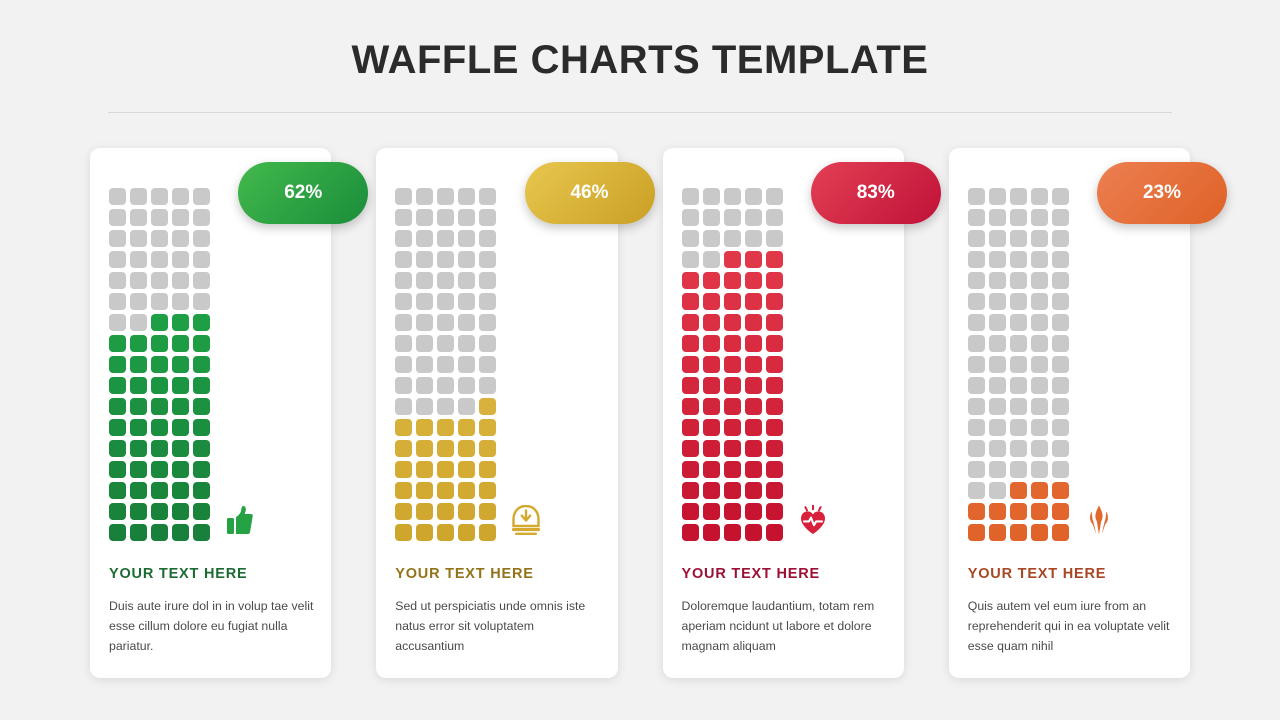 The height and width of the screenshot is (720, 1280). Describe the element at coordinates (240, 518) in the screenshot. I see `thumbs-up-icon-wrapper` at that location.